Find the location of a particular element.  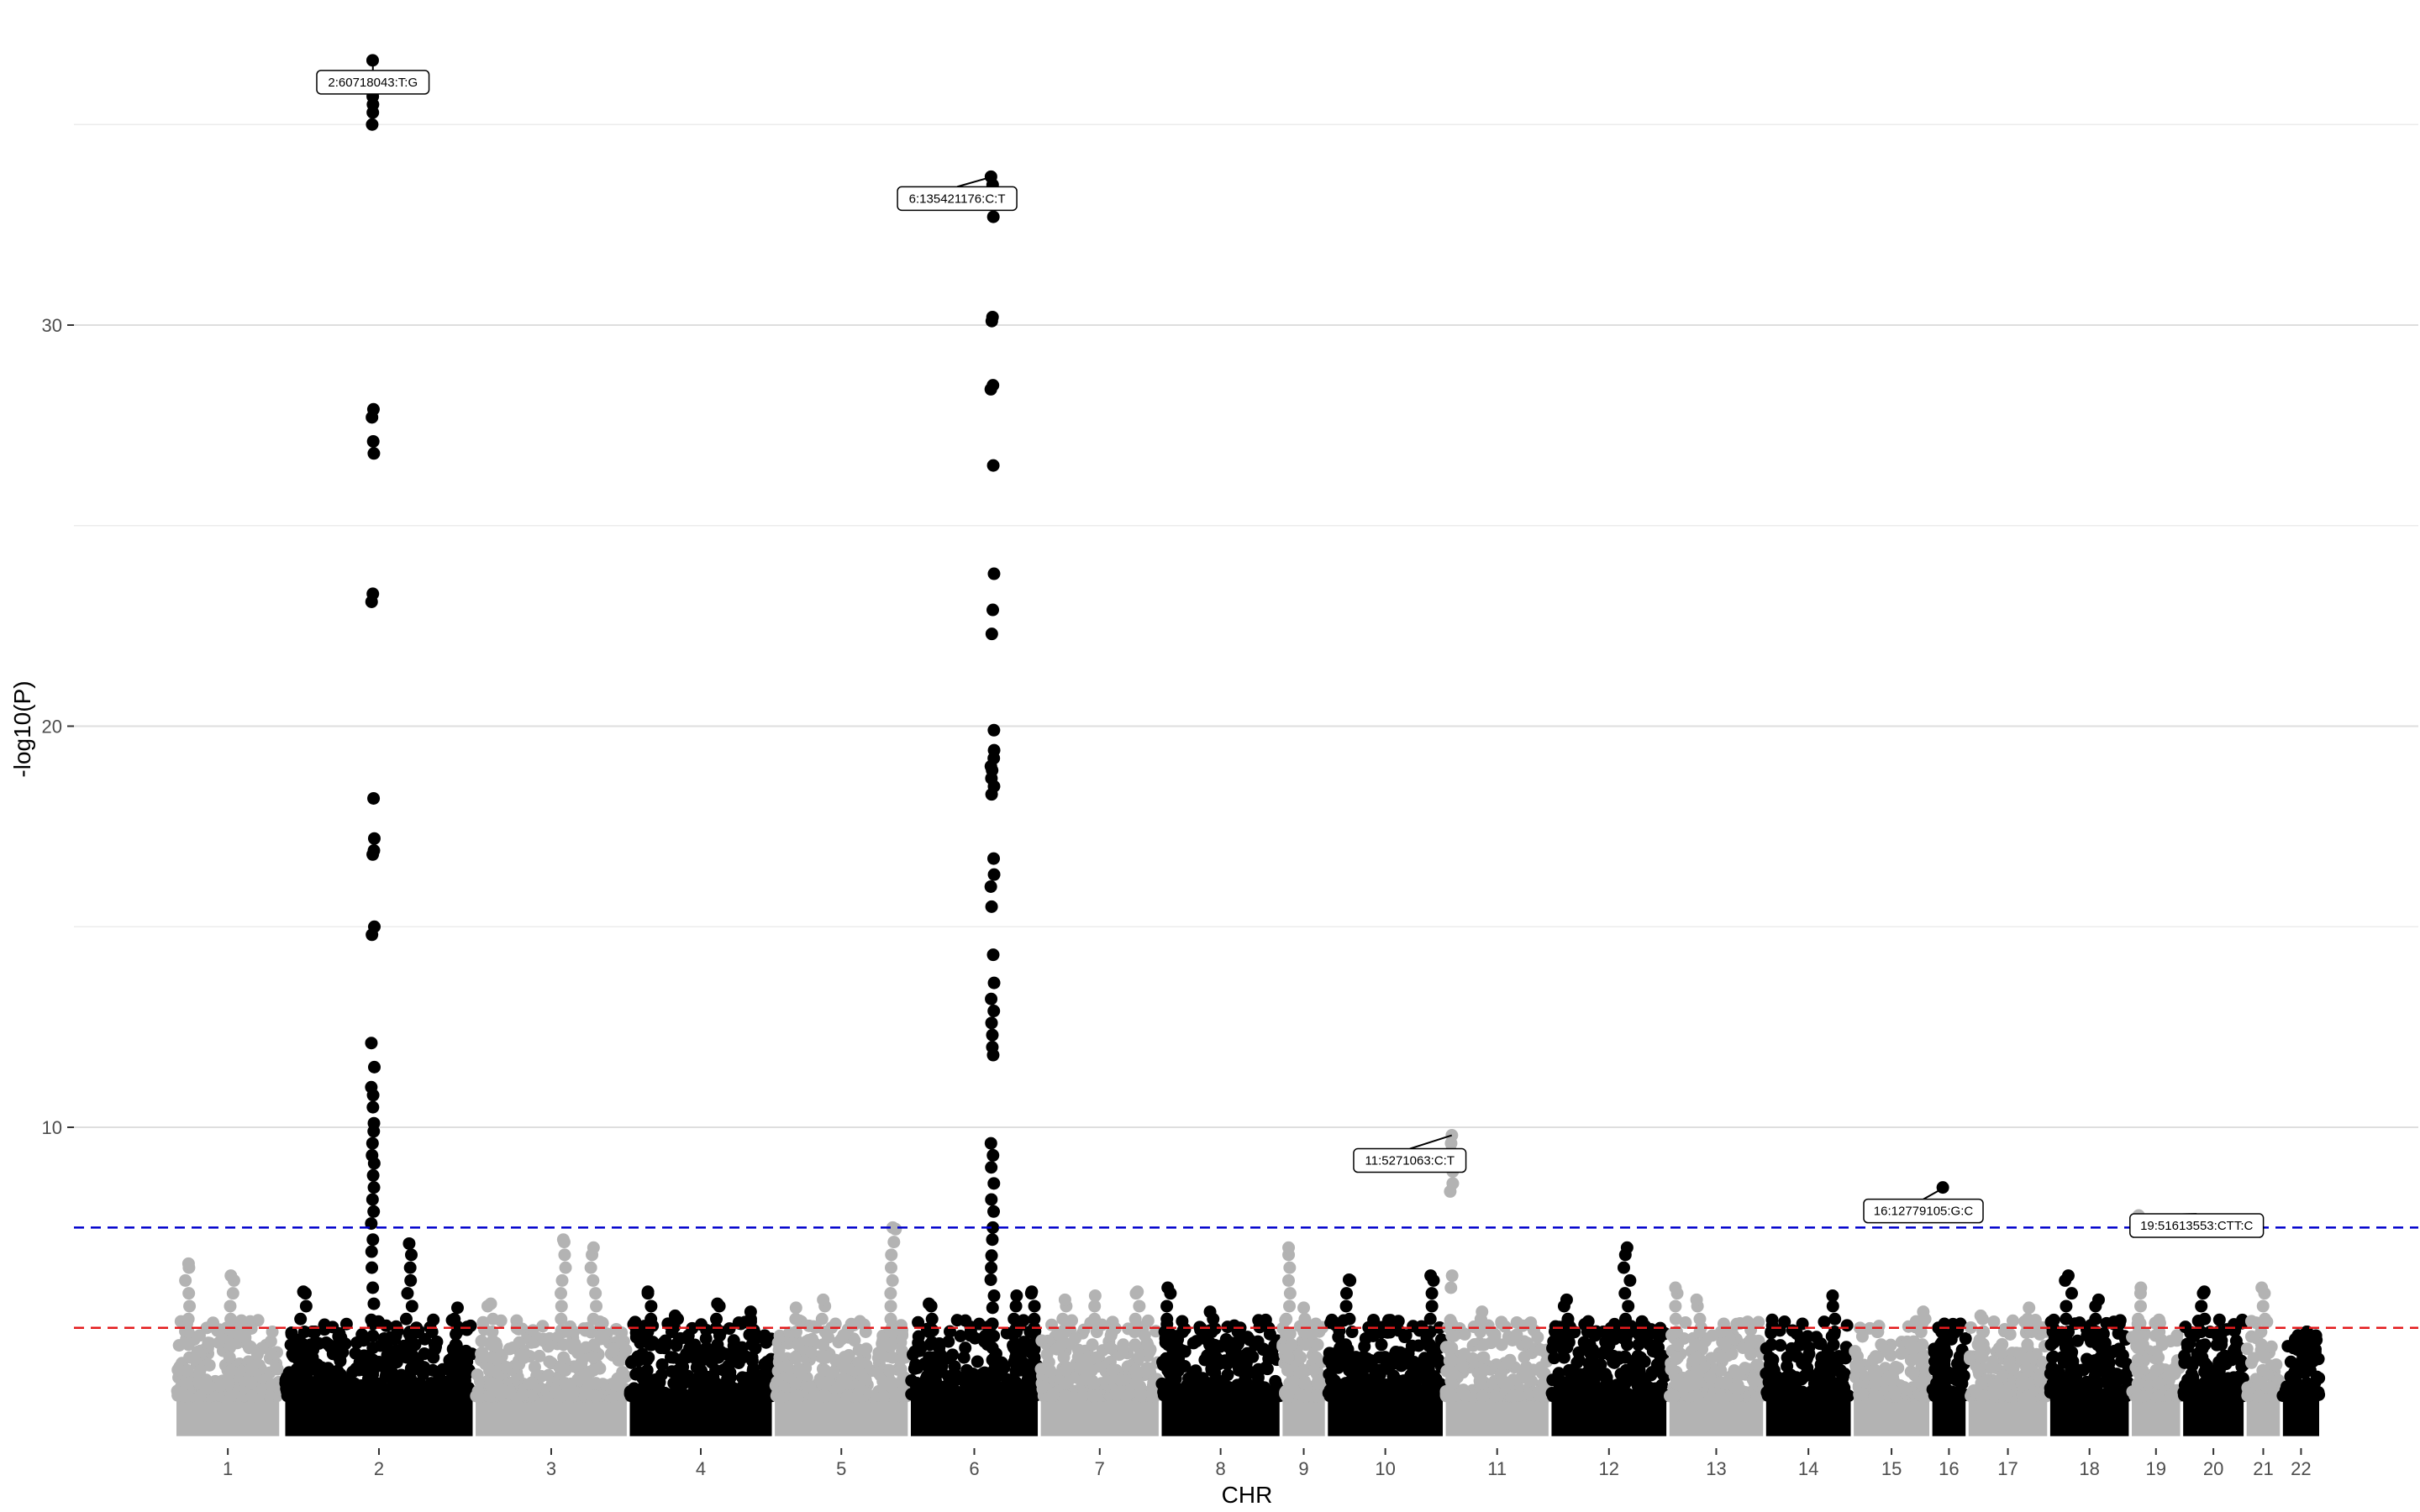

x-tick-label: 1 is located at coordinates (228, 1468).